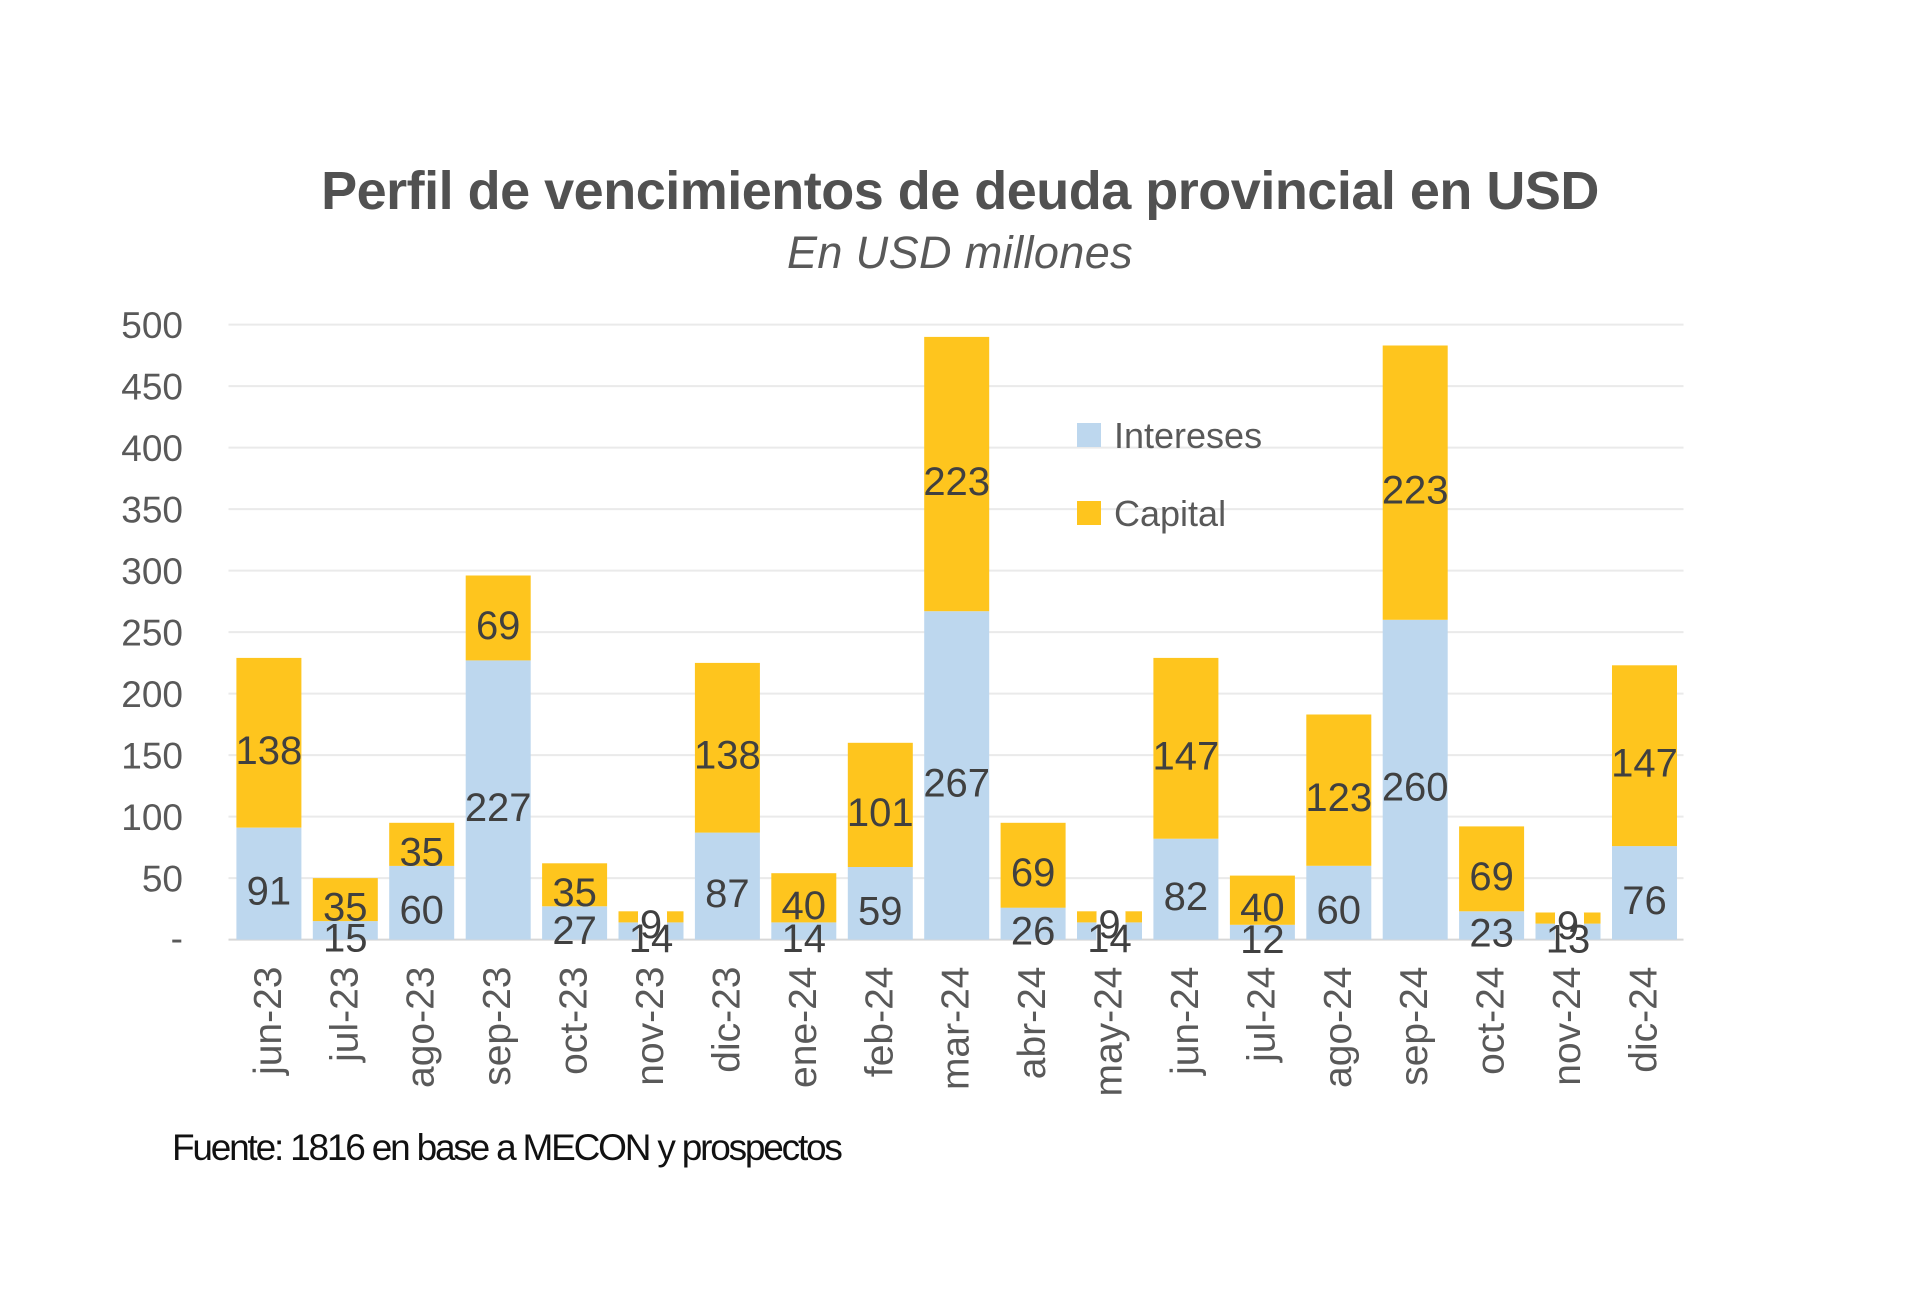 This screenshot has width=1920, height=1312. What do you see at coordinates (1644, 1020) in the screenshot?
I see `svg-text: dic-24` at bounding box center [1644, 1020].